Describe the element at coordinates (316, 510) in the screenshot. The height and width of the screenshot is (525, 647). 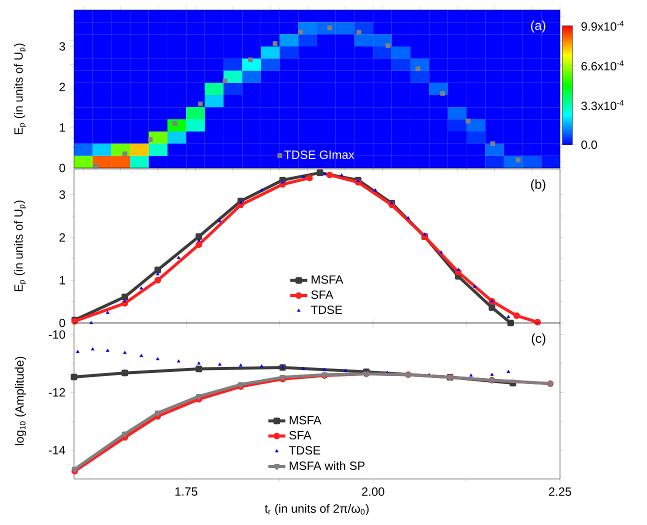
I see `x-axis-title: t$_{r}$ (in units of 2π/ω$_{0}$)` at that location.